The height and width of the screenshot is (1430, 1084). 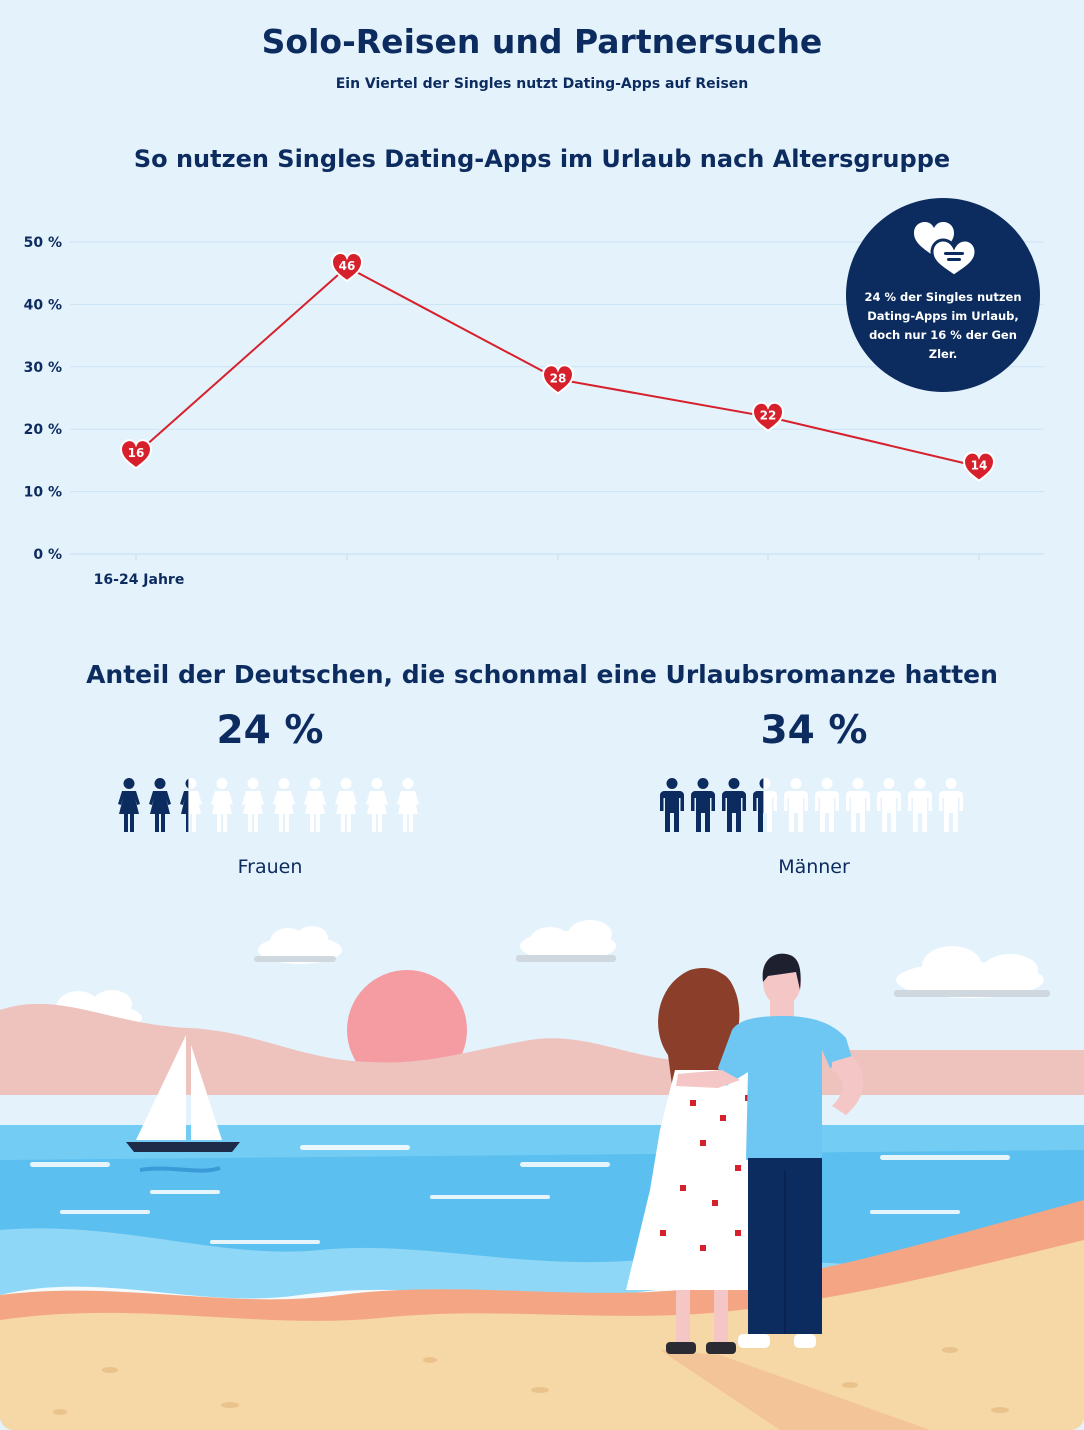 What do you see at coordinates (43, 430) in the screenshot?
I see `y-tick-label: 20 %` at bounding box center [43, 430].